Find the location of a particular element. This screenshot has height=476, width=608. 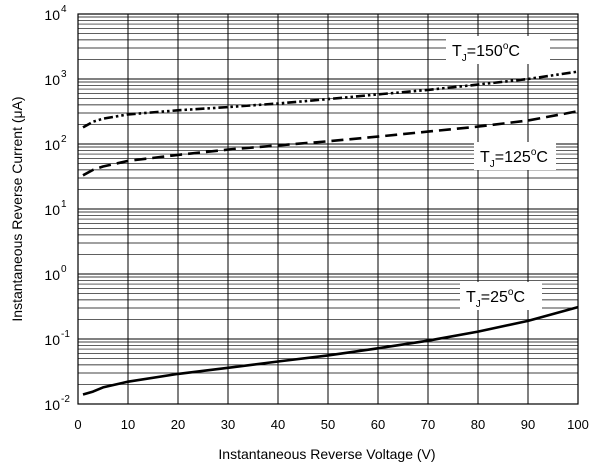

x-tick-label: 100 is located at coordinates (578, 424).